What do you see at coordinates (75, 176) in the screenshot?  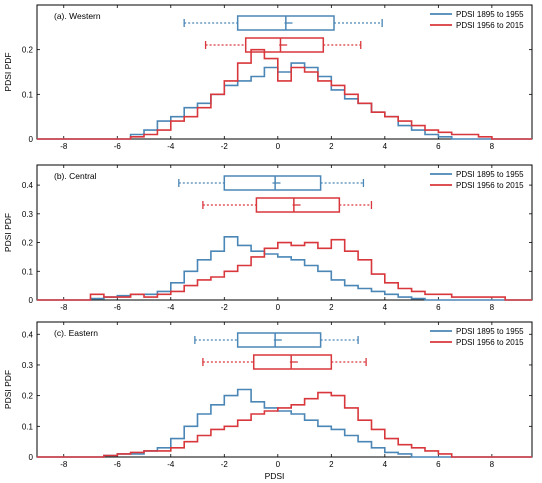 I see `panel-title: (b). Central` at bounding box center [75, 176].